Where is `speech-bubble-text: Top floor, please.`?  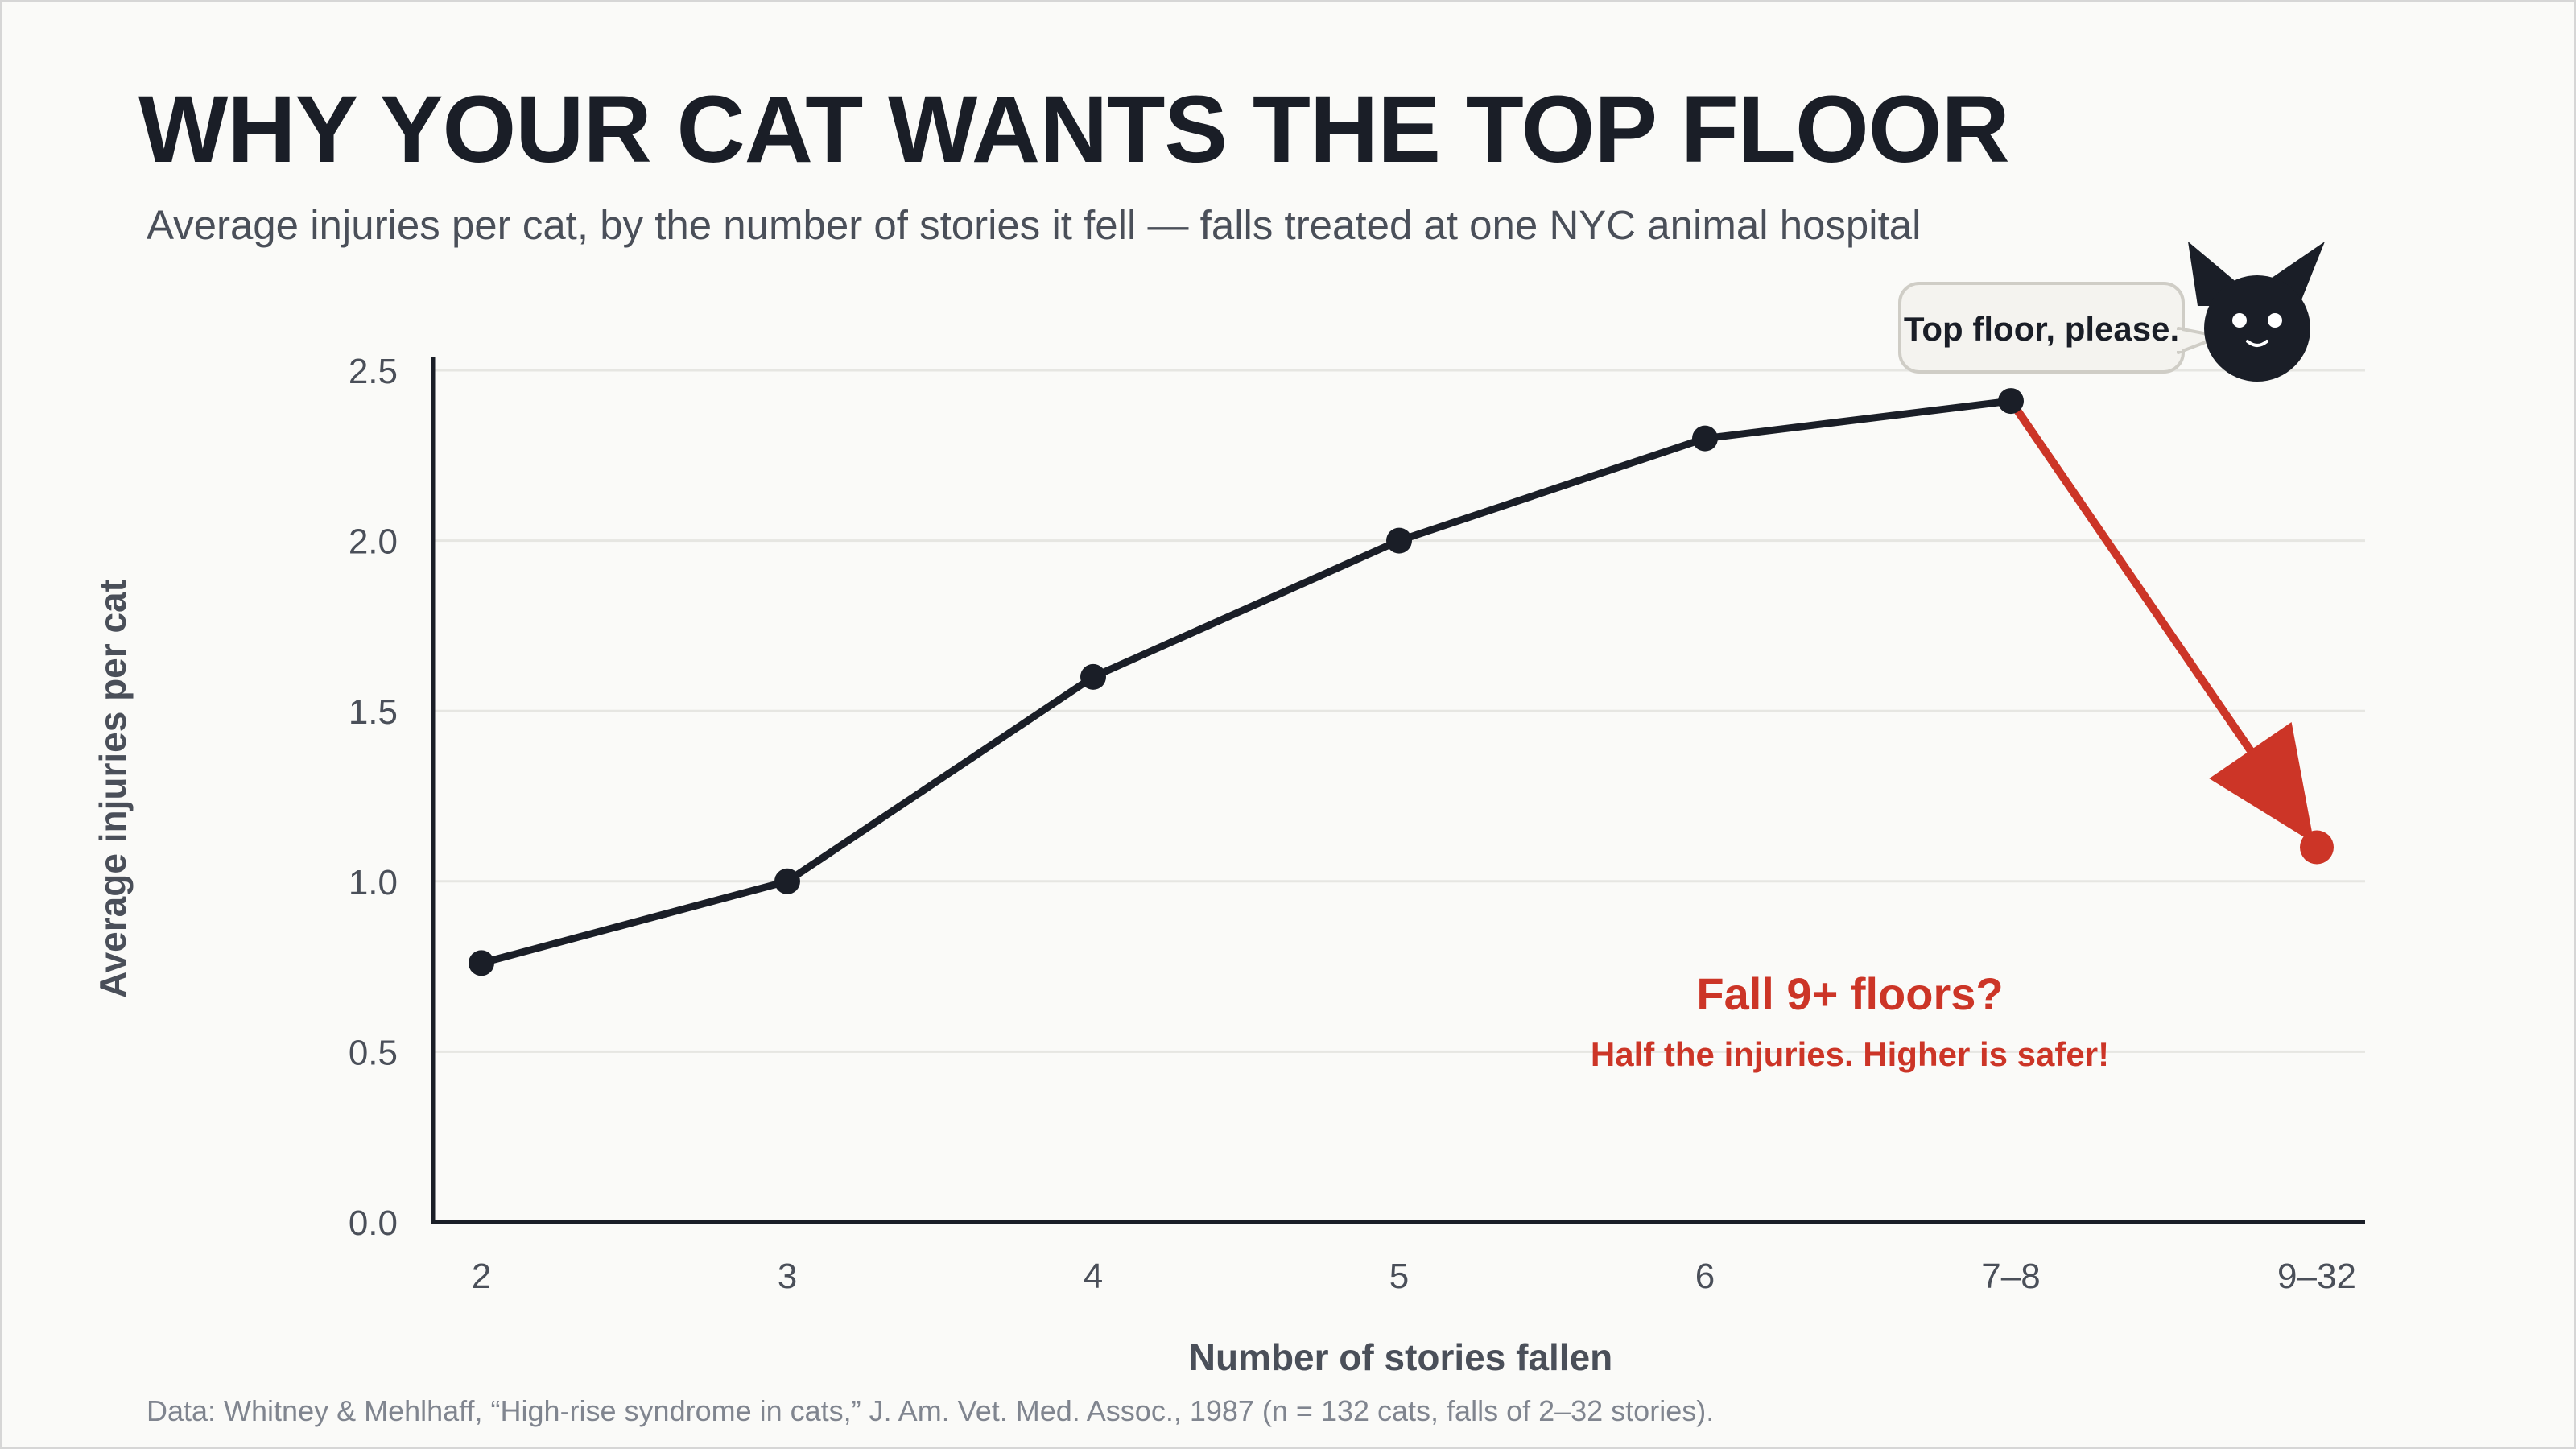 speech-bubble-text: Top floor, please. is located at coordinates (2041, 329).